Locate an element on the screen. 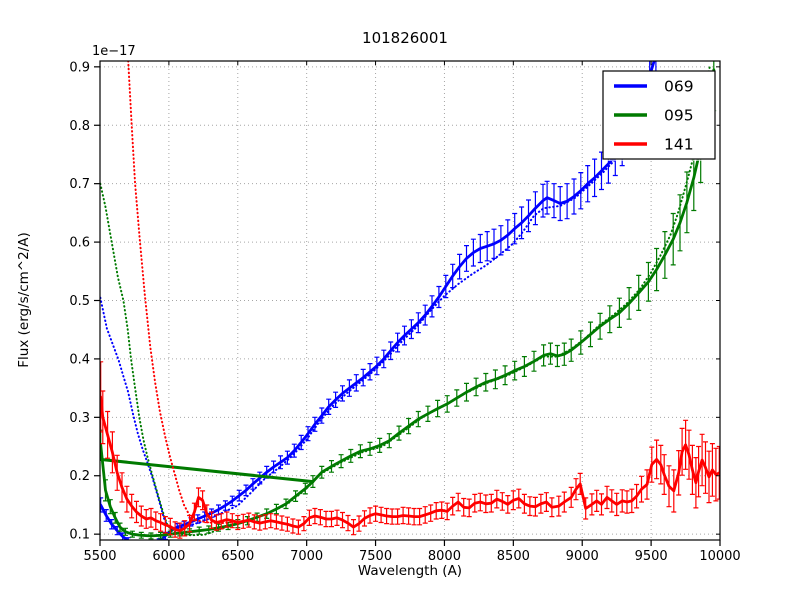 The height and width of the screenshot is (600, 800). legend-label-095: 095 is located at coordinates (679, 116).